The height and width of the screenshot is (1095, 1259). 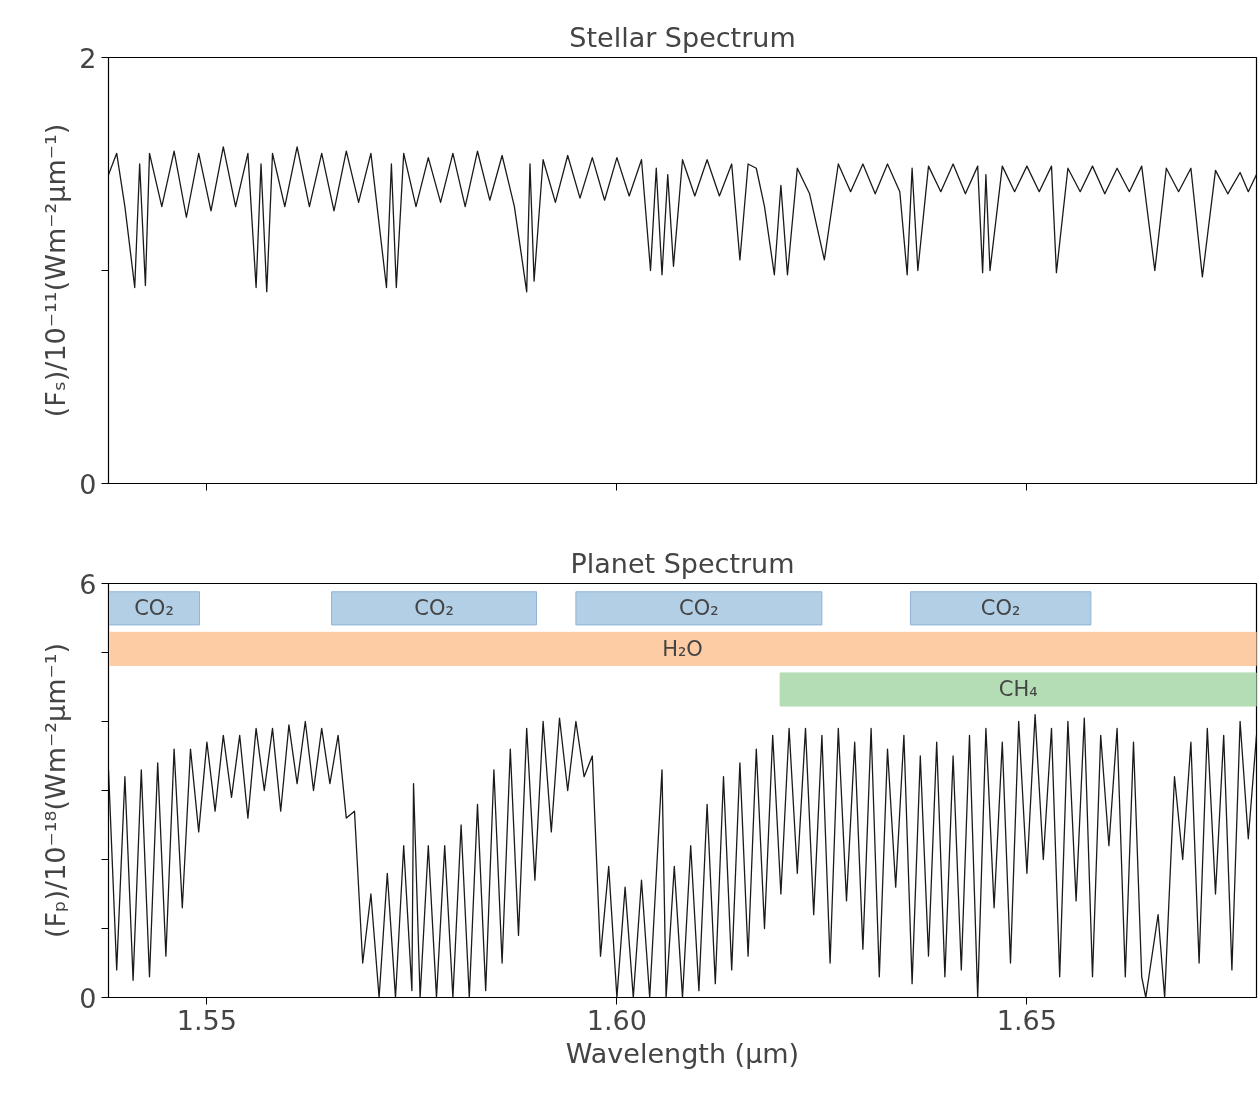 I want to click on y-tick-label: 2, so click(x=88, y=58).